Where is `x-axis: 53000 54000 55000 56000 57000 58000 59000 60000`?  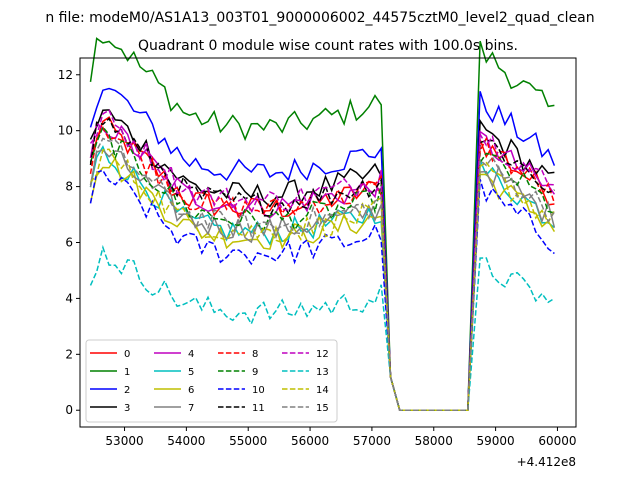
x-axis: 53000 54000 55000 56000 57000 58000 59000 60000 is located at coordinates (341, 437).